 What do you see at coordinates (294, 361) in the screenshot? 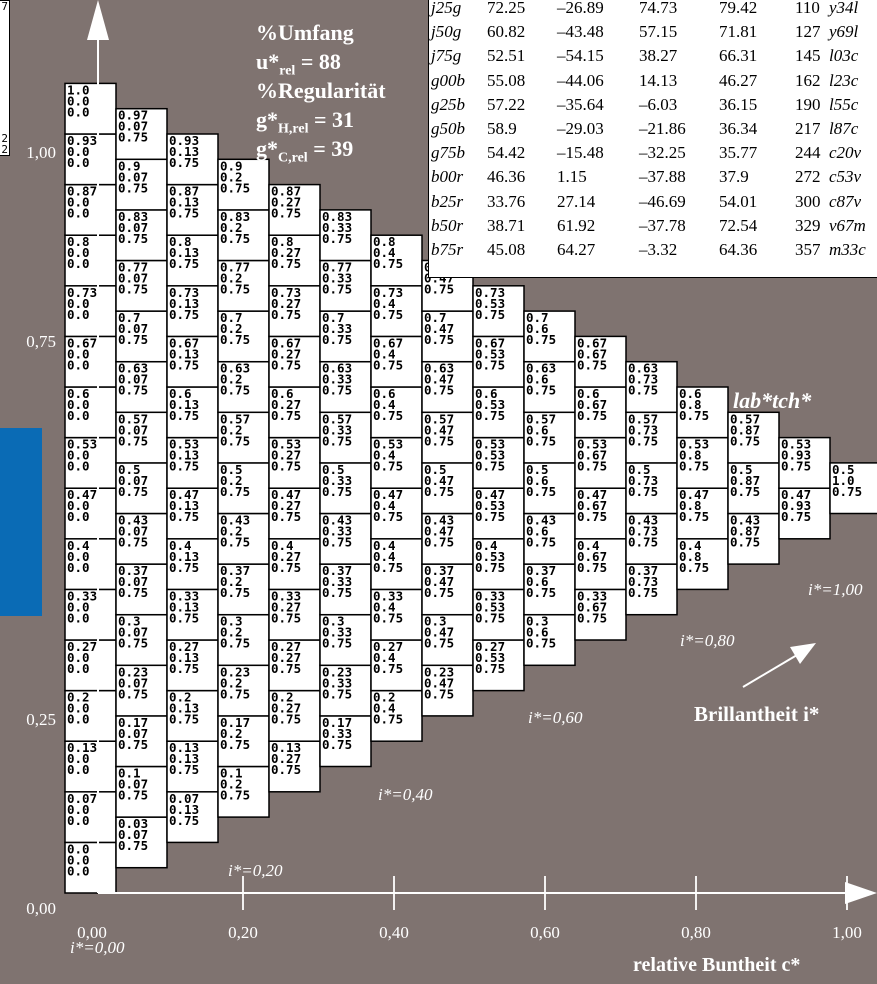
I see `grid-cell: 0.670.270.75` at bounding box center [294, 361].